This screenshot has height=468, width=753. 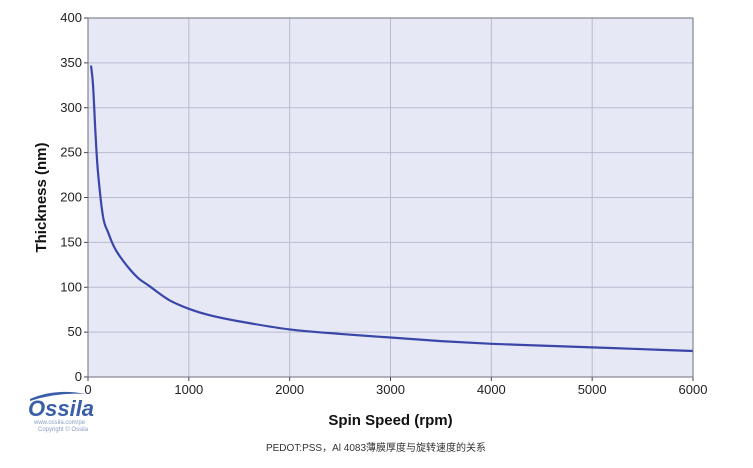 What do you see at coordinates (592, 389) in the screenshot?
I see `x-tick-label: 5000` at bounding box center [592, 389].